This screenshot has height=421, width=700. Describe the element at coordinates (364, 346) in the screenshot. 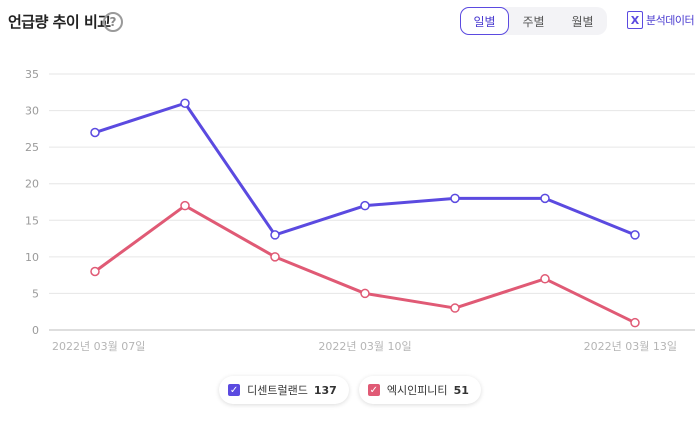

I see `x-tick-label: 2022년 03월 10일` at that location.